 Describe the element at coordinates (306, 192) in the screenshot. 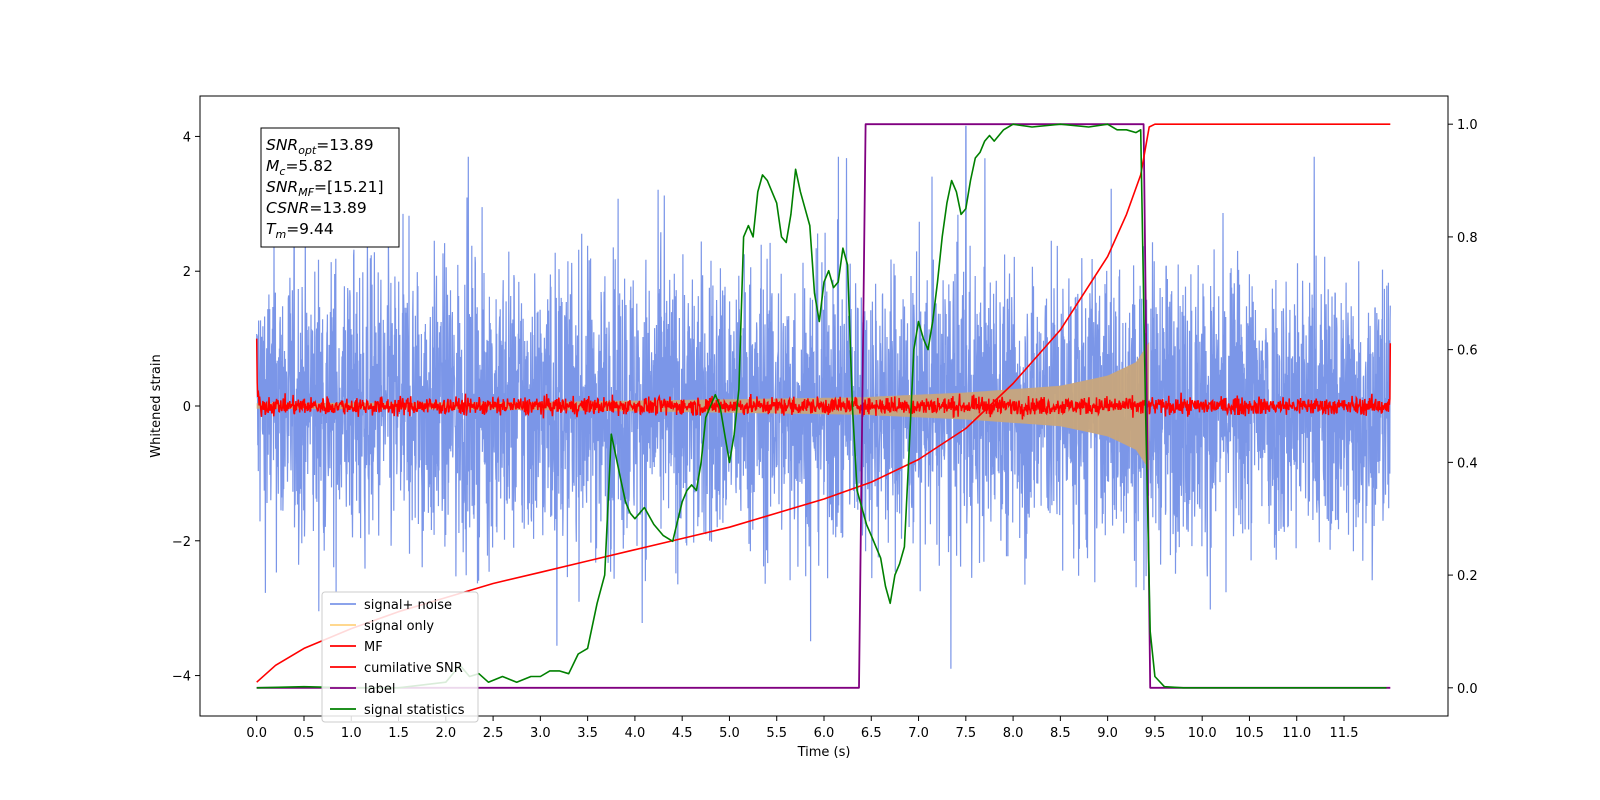

I see `annotation-subscript: MF` at that location.